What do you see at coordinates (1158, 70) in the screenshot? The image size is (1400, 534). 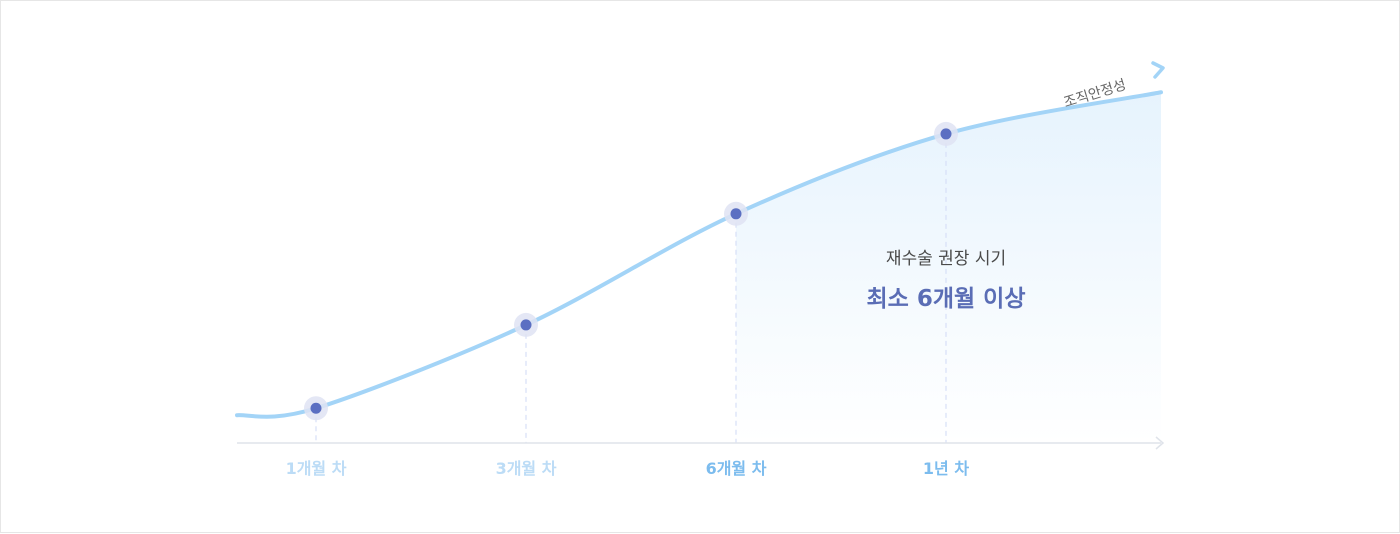 I see `curve-arrowhead` at bounding box center [1158, 70].